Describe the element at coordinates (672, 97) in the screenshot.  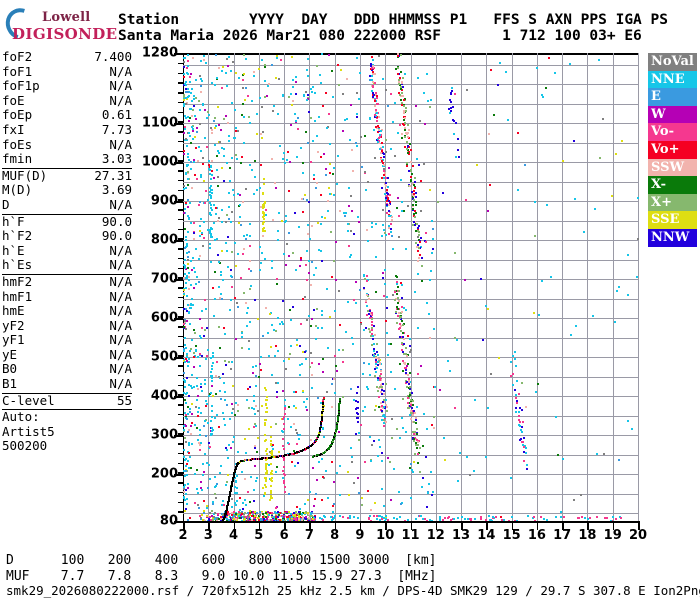
I see `legend-item-e: E` at that location.